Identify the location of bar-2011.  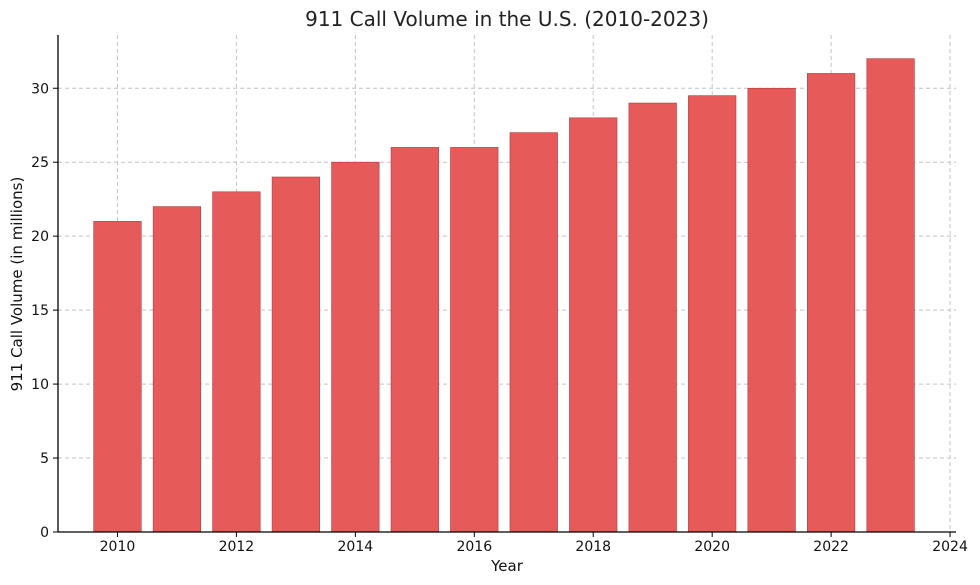
(177, 369).